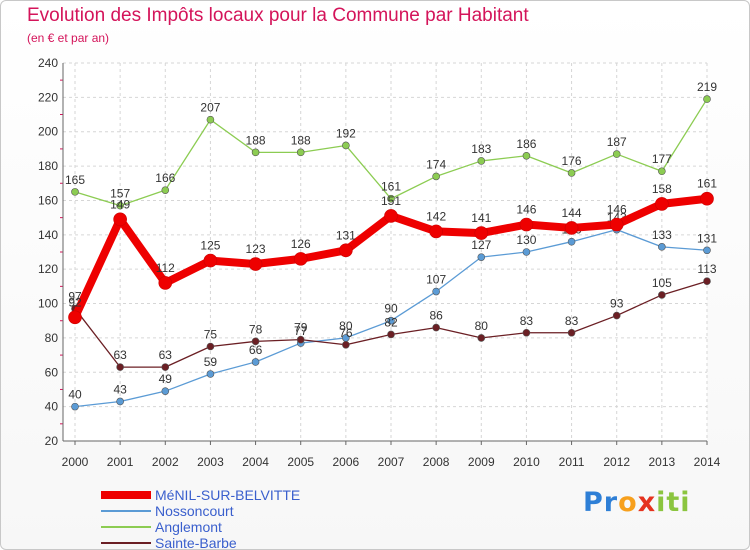  I want to click on y-tick-label: 240, so click(48, 63).